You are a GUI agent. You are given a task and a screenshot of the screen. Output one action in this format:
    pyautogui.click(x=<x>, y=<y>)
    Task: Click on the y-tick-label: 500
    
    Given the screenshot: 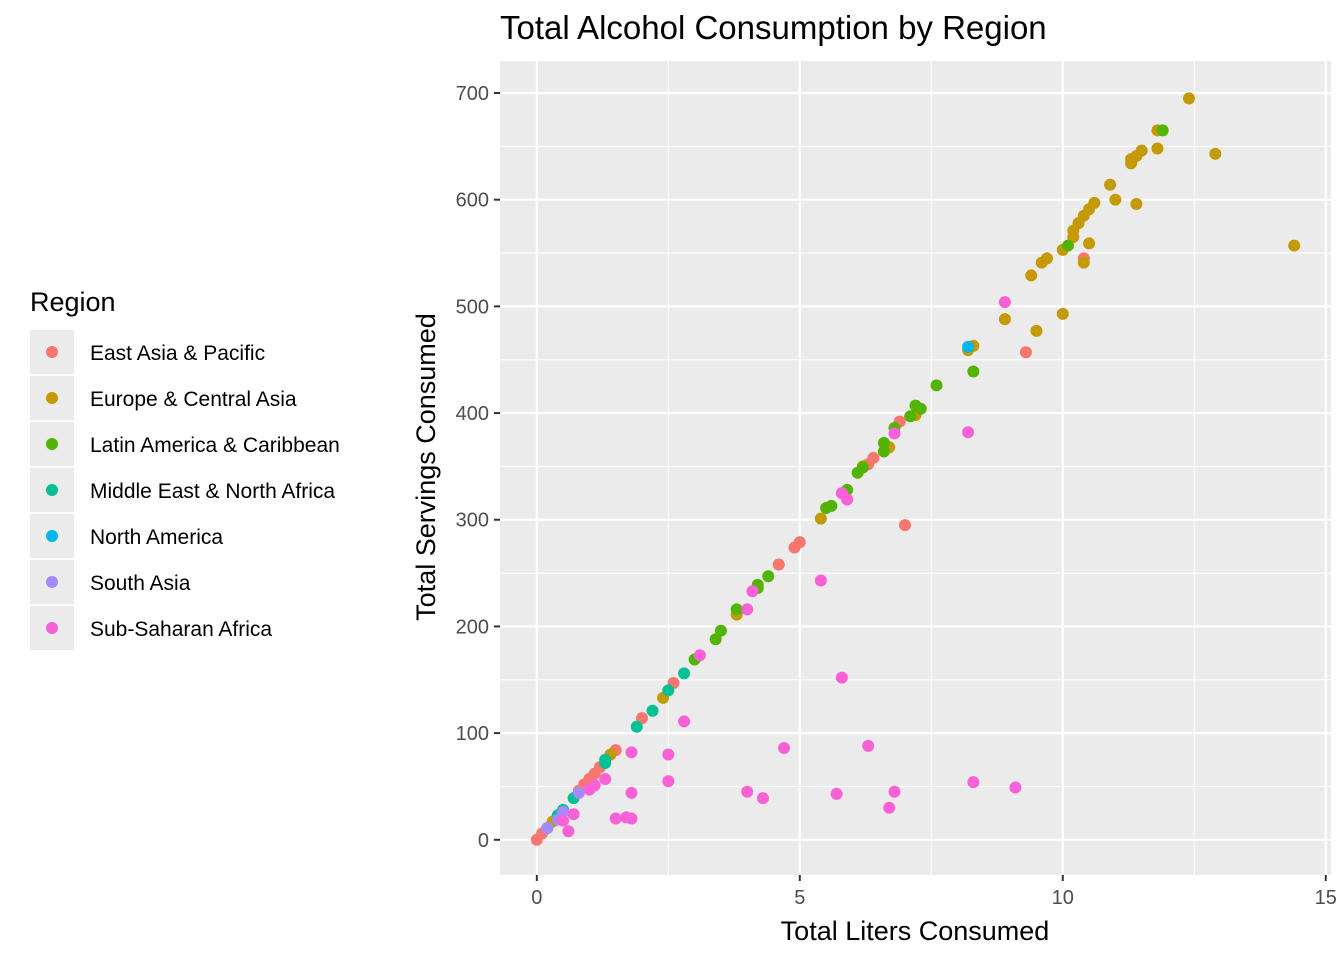 What is the action you would take?
    pyautogui.click(x=472, y=307)
    